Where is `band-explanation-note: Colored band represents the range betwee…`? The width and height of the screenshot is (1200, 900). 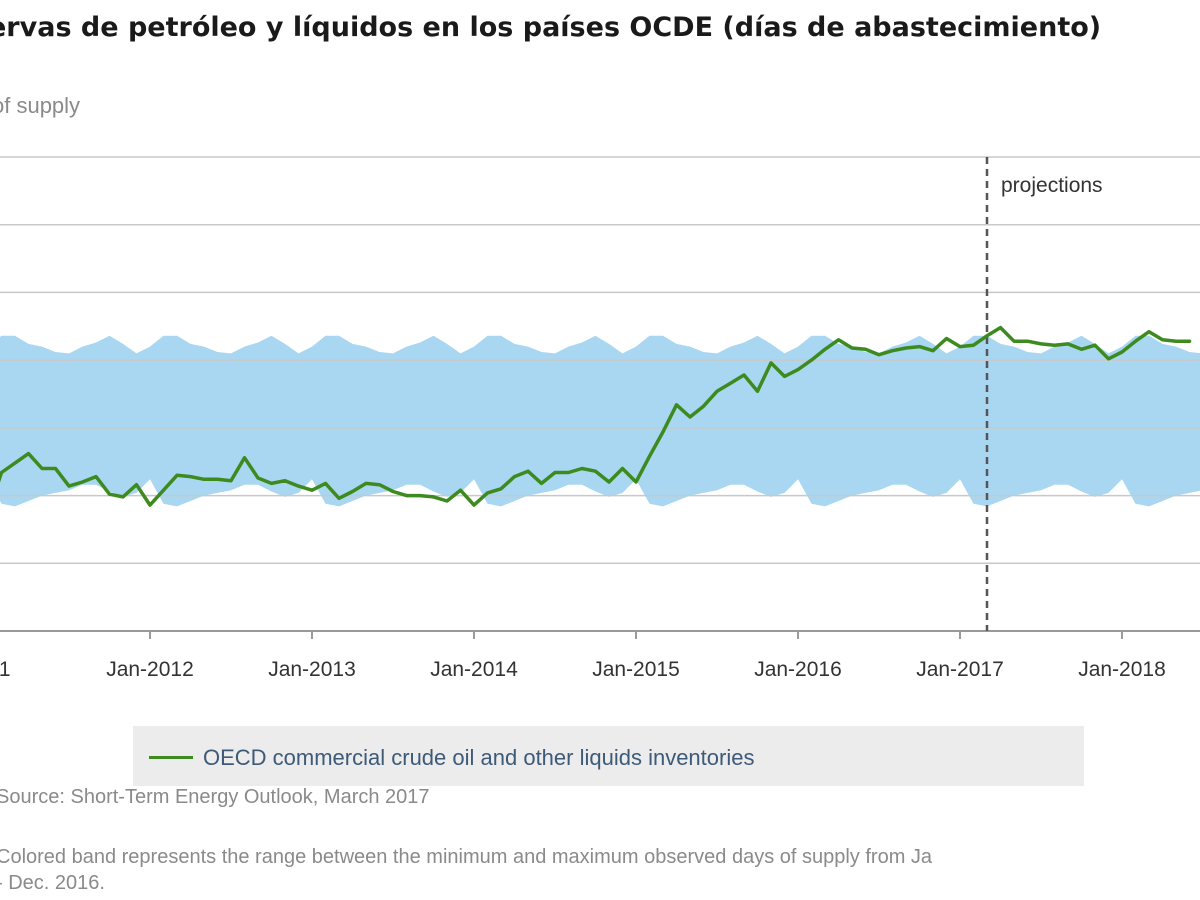
band-explanation-note: Colored band represents the range betwee… is located at coordinates (466, 870).